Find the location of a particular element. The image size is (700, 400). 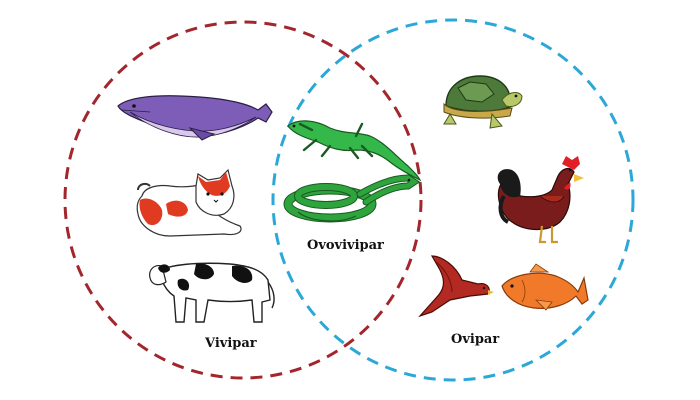

ovoviviparous-label: Ovovivipar is located at coordinates (345, 245).